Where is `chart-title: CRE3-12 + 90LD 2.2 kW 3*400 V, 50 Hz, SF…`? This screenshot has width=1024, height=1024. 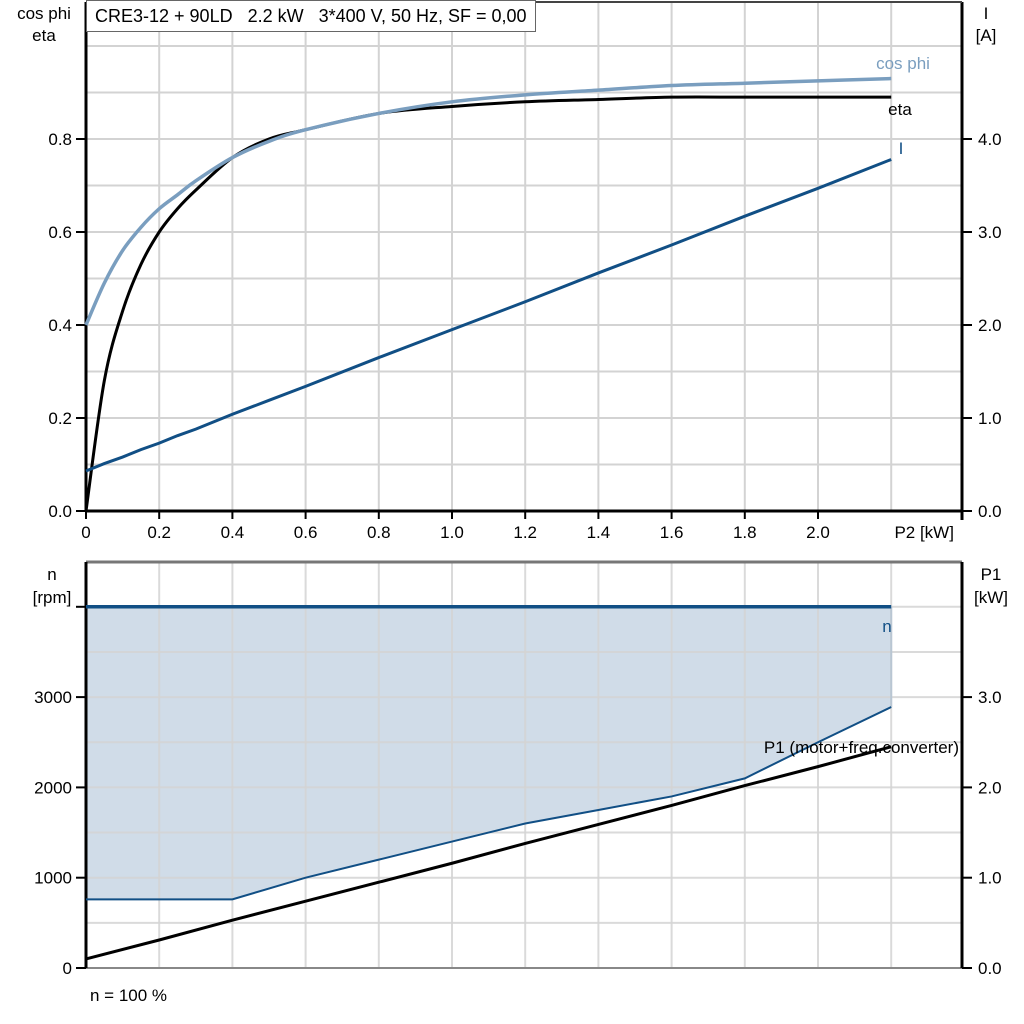
chart-title: CRE3-12 + 90LD 2.2 kW 3*400 V, 50 Hz, SF… is located at coordinates (311, 16).